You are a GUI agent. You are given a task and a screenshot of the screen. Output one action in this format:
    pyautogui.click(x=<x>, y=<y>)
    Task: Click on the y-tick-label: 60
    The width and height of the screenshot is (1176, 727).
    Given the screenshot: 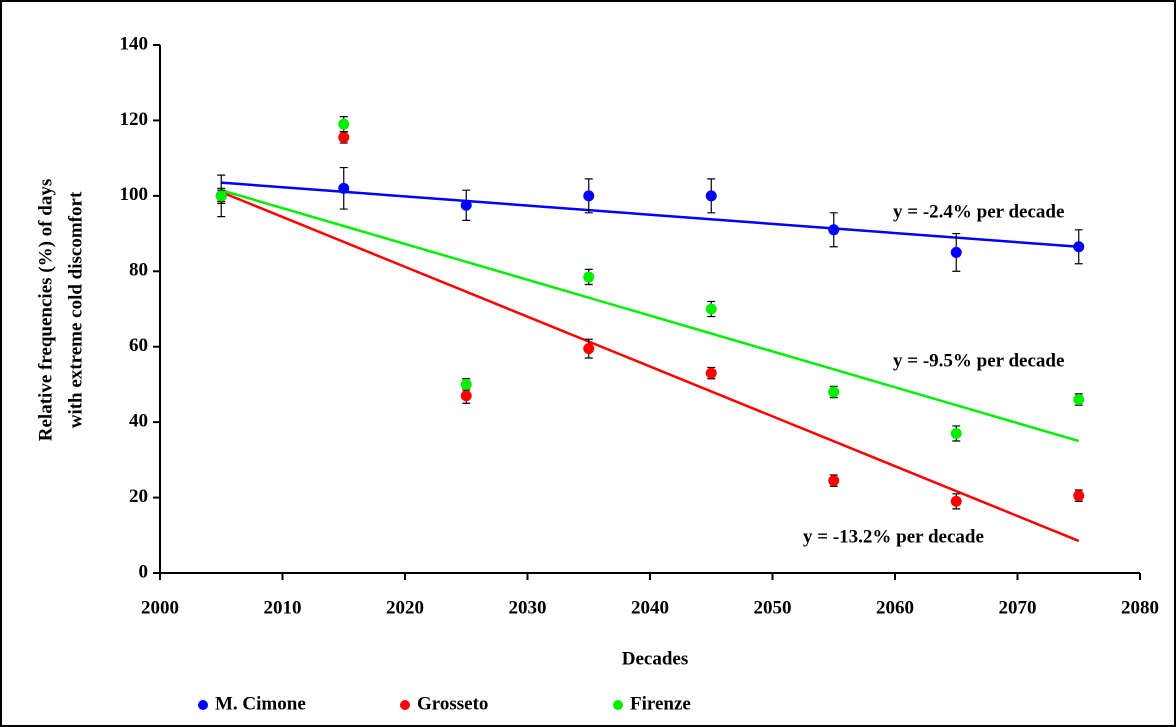 What is the action you would take?
    pyautogui.click(x=138, y=345)
    